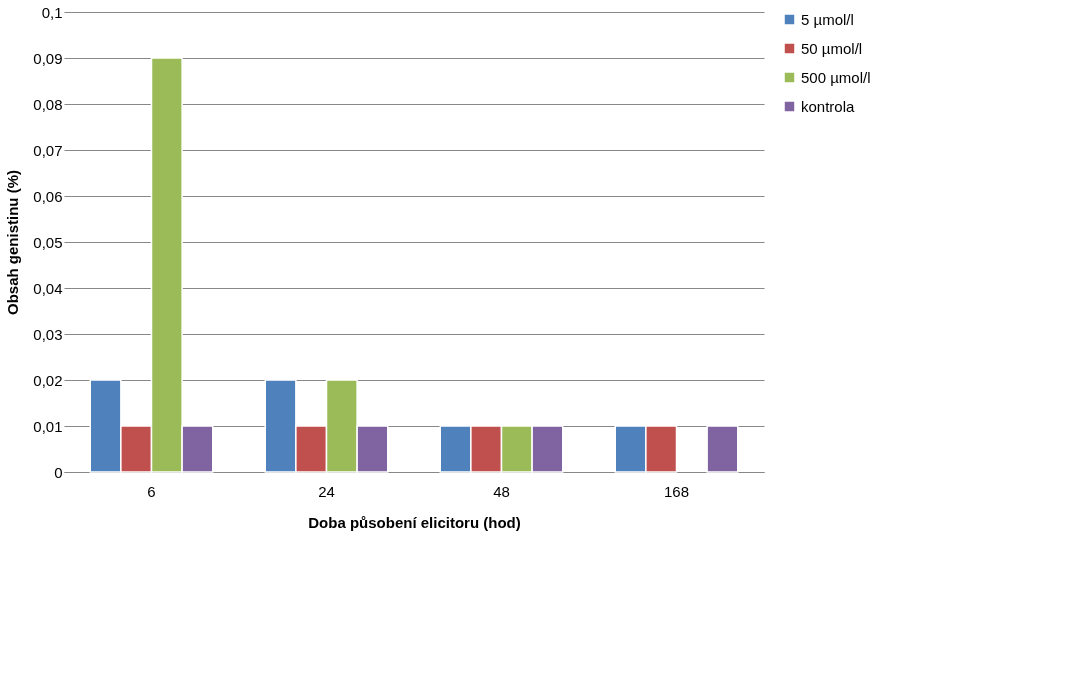  I want to click on y-tick-label: 0,04, so click(48, 288).